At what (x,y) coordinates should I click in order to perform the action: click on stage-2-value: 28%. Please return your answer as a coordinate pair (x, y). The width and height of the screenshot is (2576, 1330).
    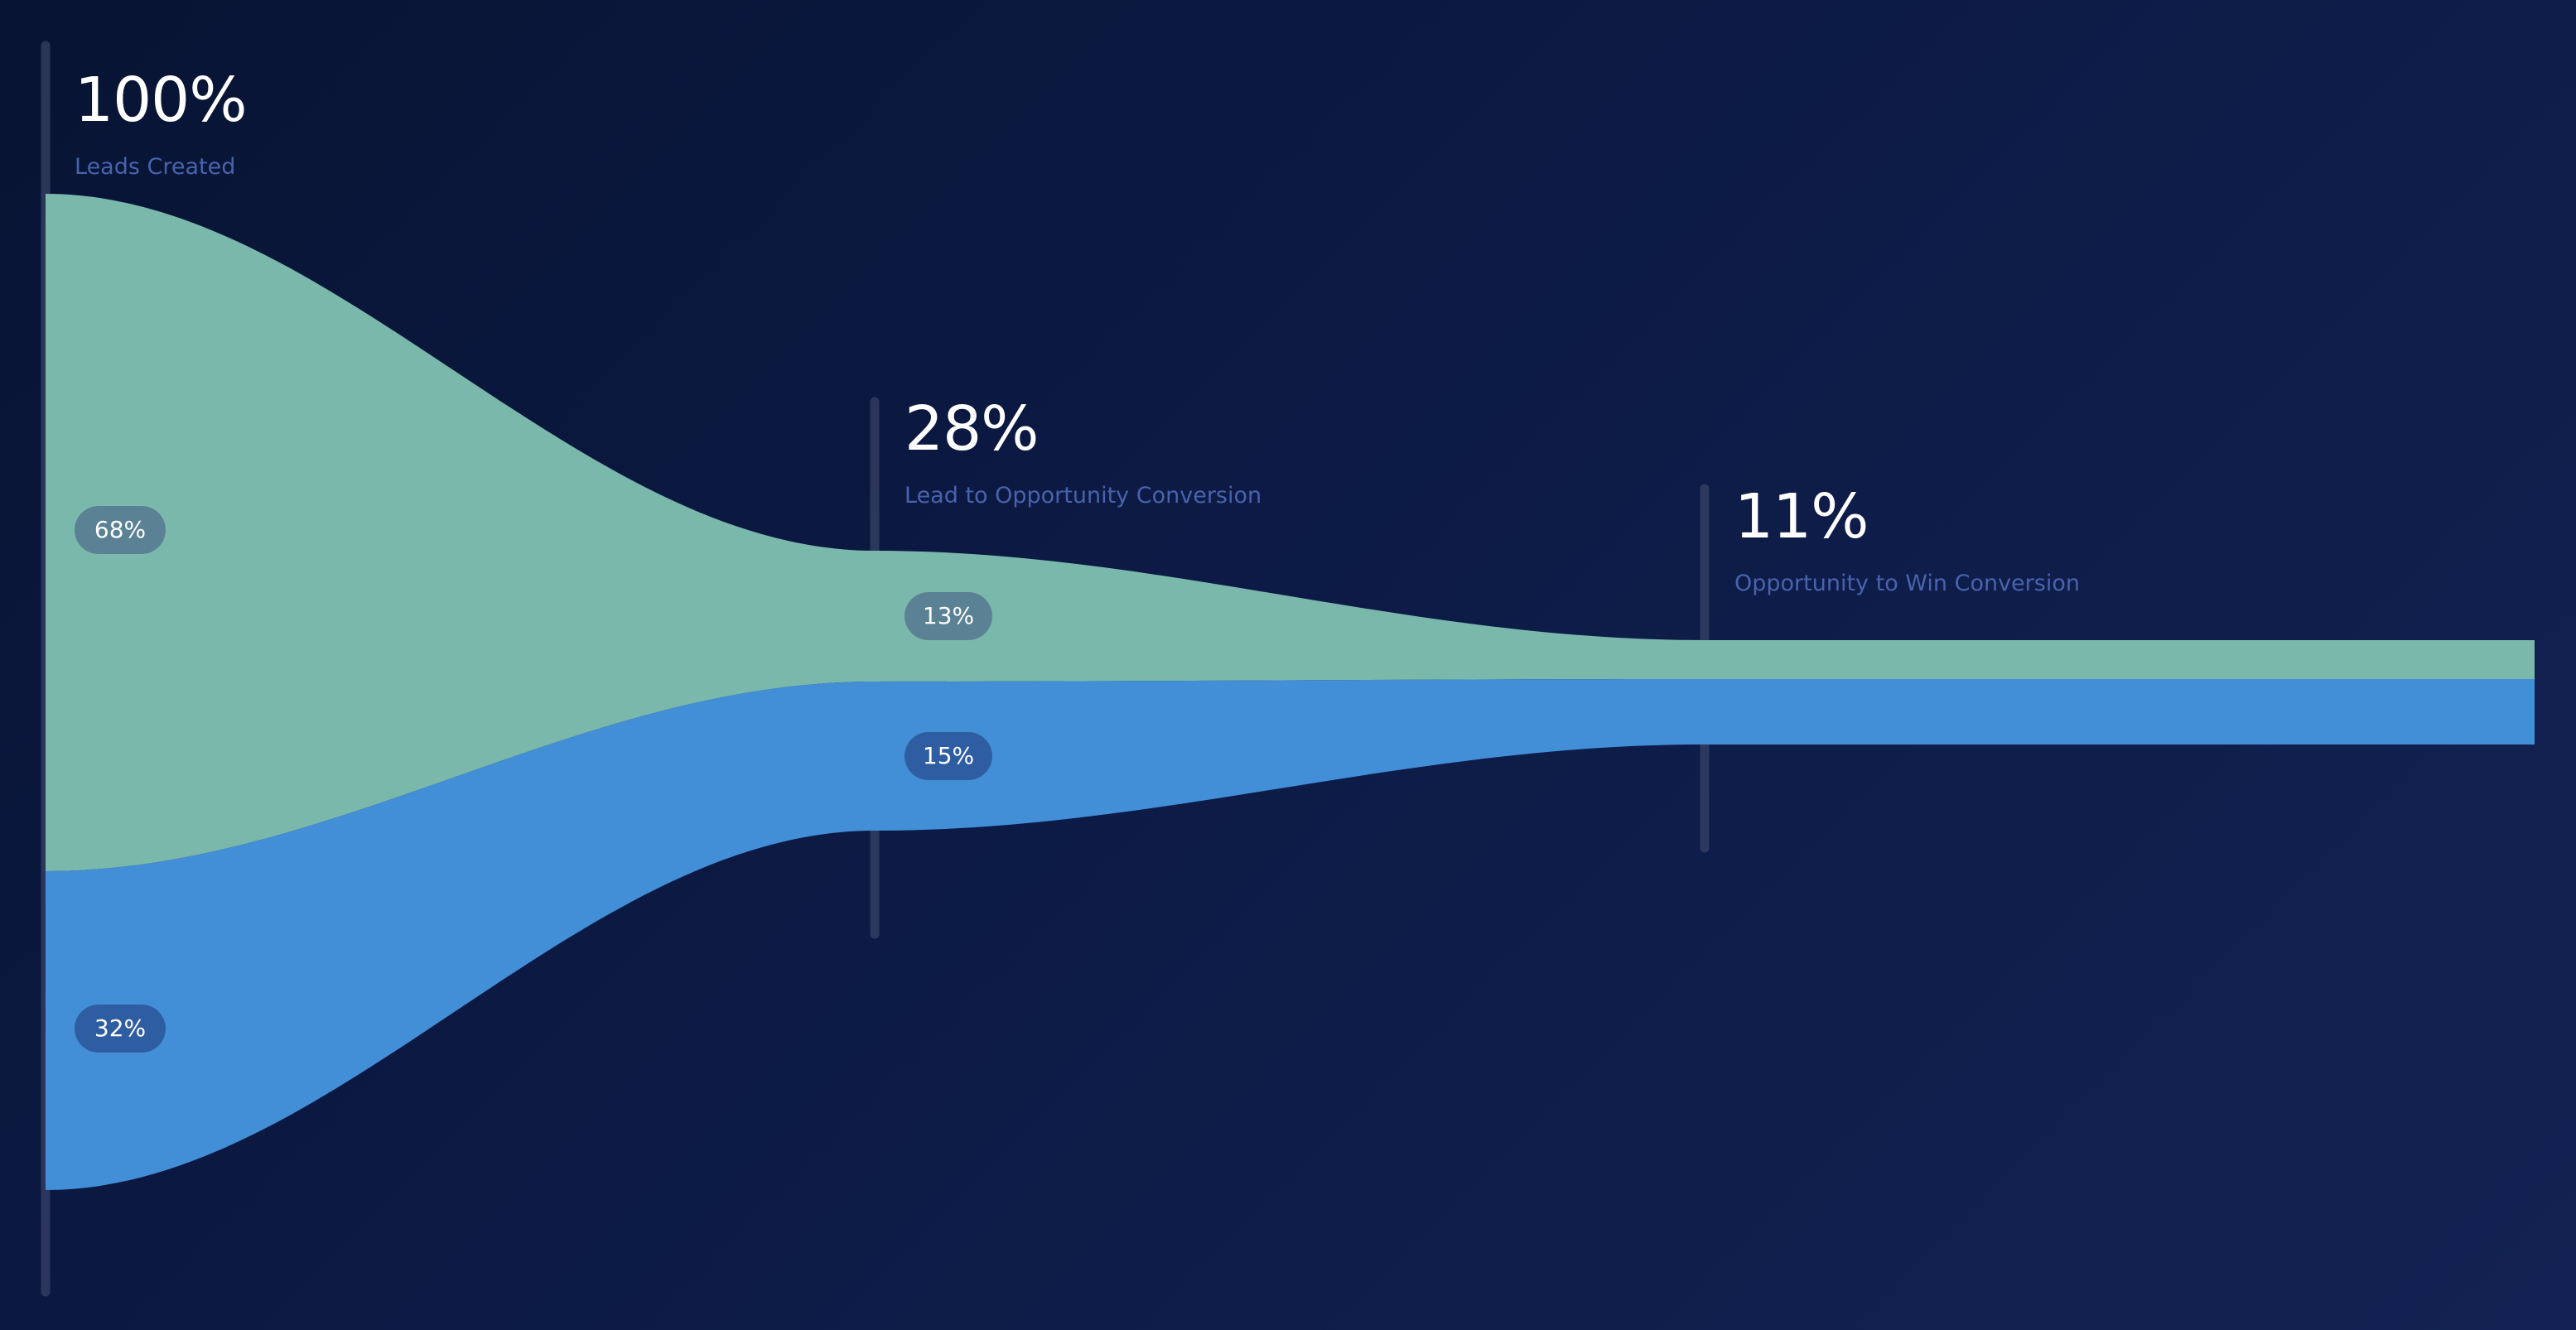
    Looking at the image, I should click on (972, 429).